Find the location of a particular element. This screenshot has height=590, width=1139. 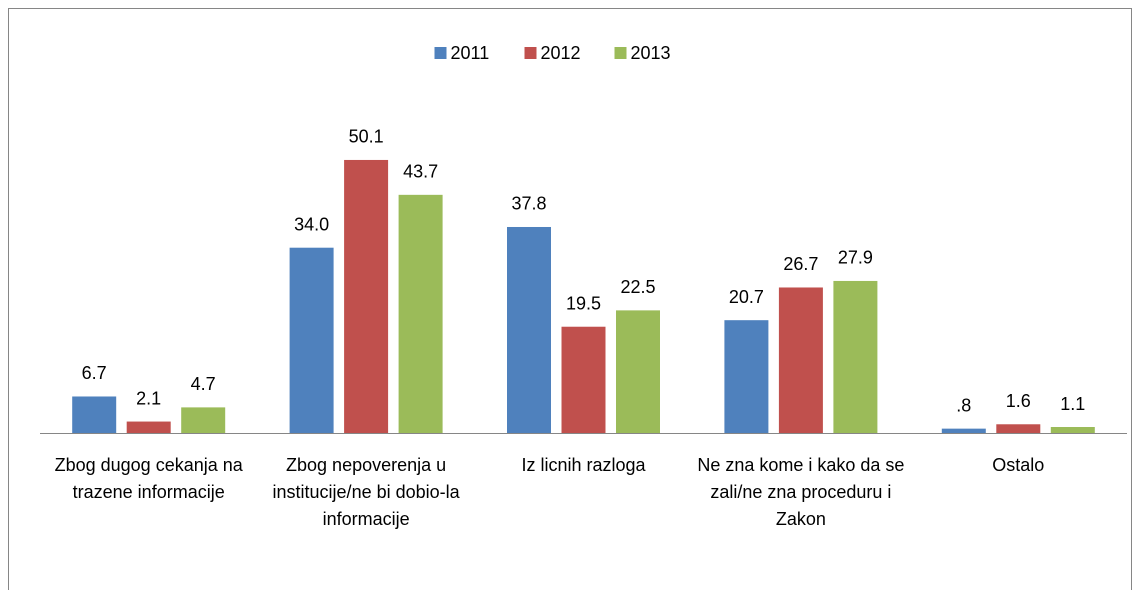

value-label: 1.1 is located at coordinates (1072, 404).